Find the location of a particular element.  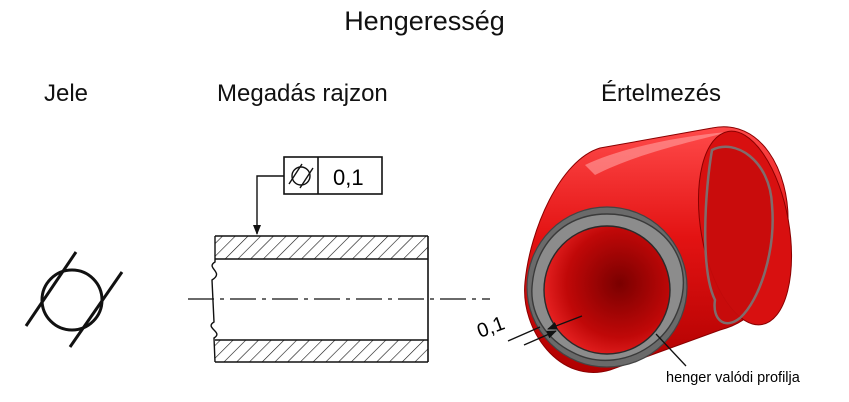

feature-control-frame: 0,1 is located at coordinates (333, 175).